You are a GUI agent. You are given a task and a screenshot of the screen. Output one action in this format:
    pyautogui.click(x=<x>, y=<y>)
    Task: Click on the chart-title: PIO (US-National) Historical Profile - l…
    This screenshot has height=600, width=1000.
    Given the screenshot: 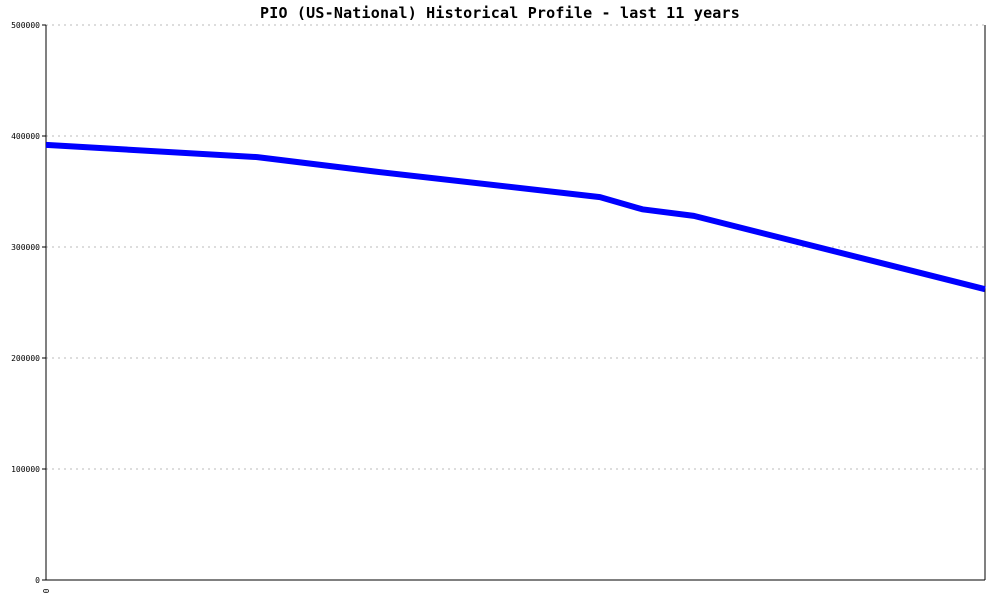 What is the action you would take?
    pyautogui.click(x=500, y=13)
    